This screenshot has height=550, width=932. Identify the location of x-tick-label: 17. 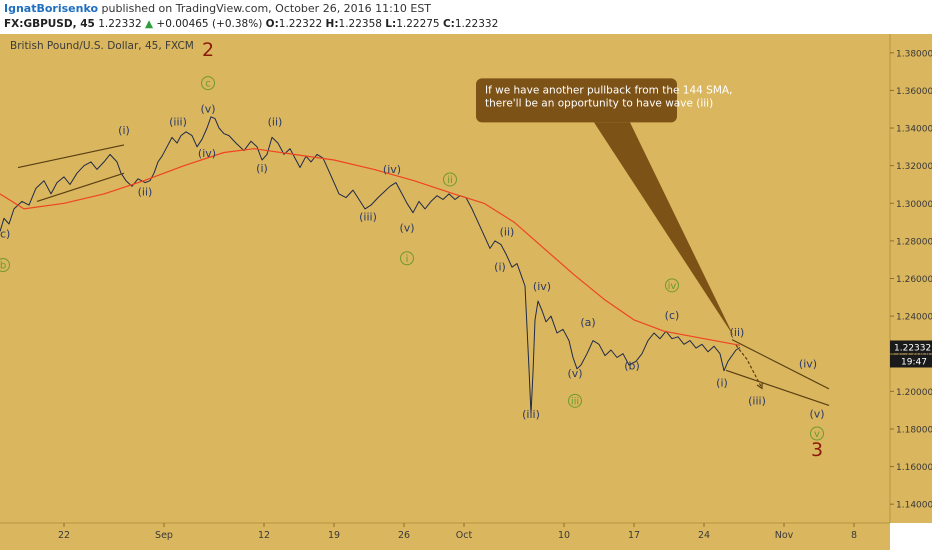
(634, 535).